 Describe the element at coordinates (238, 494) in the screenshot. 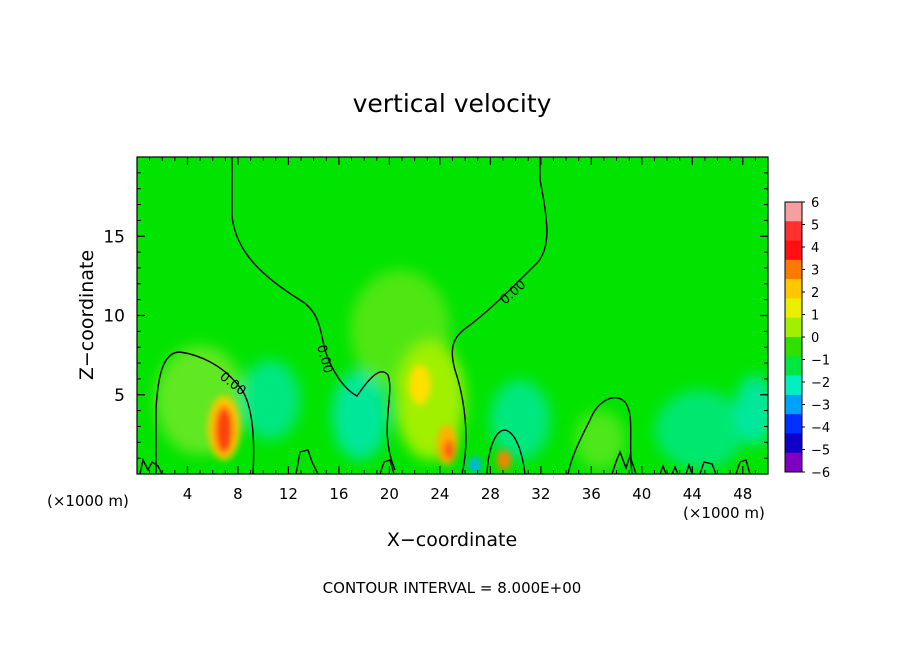

I see `x-tick-label: 8` at that location.